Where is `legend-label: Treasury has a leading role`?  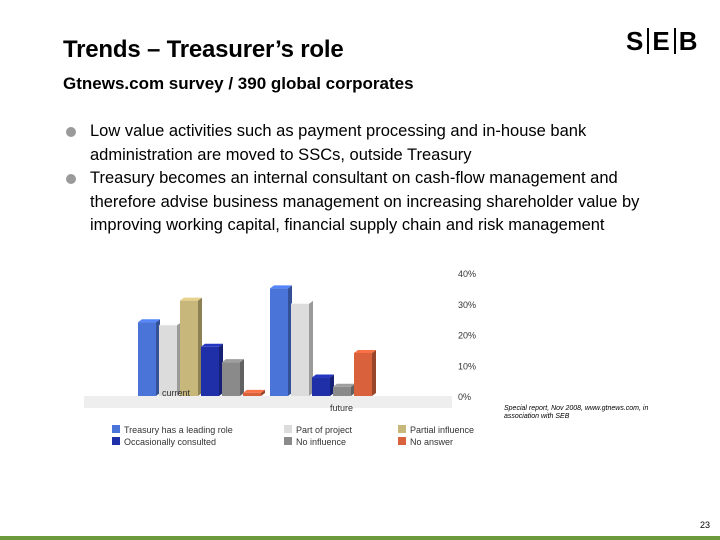
legend-label: Treasury has a leading role is located at coordinates (178, 430).